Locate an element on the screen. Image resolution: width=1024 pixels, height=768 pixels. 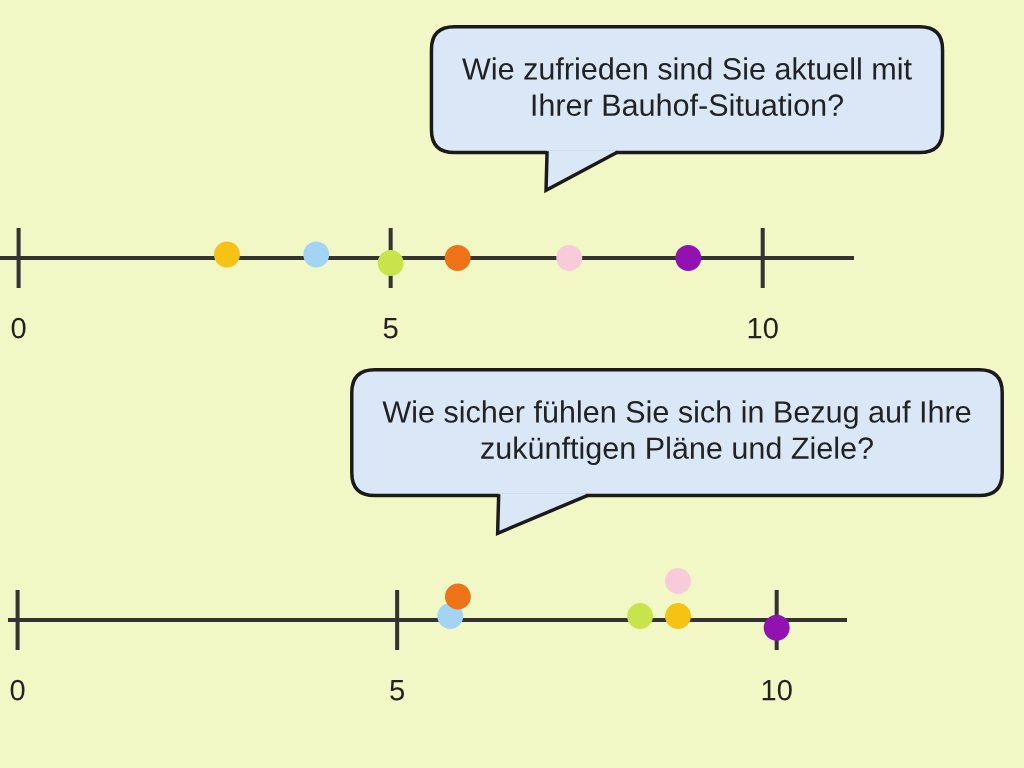
chart-title: Wie sicher fühlen Sie sich in Bezug auf Ihre zukünftigen Pläne und Ziele? is located at coordinates (676, 433).